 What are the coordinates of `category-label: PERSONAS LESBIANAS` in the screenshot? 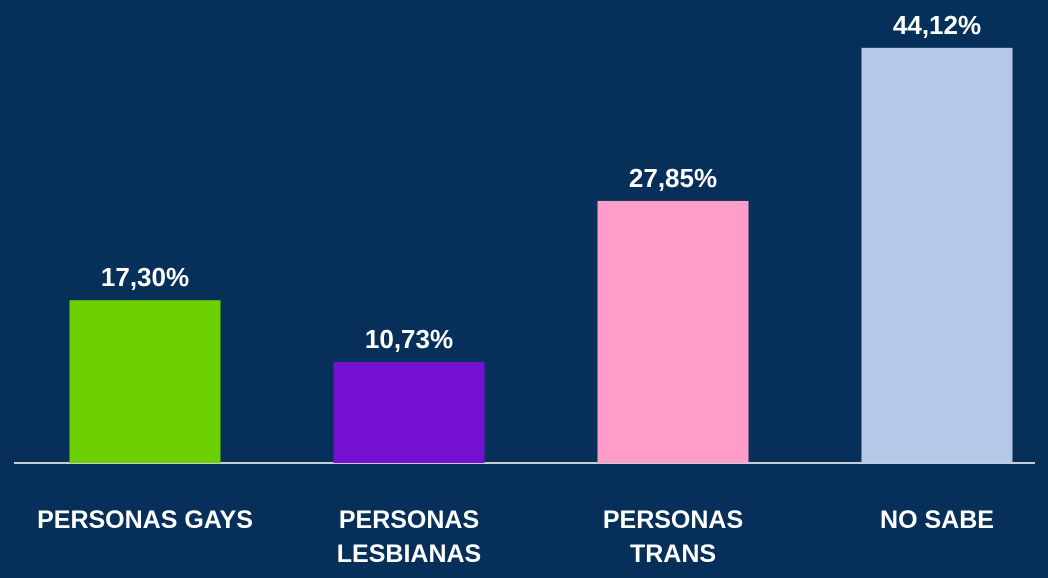 It's located at (409, 537).